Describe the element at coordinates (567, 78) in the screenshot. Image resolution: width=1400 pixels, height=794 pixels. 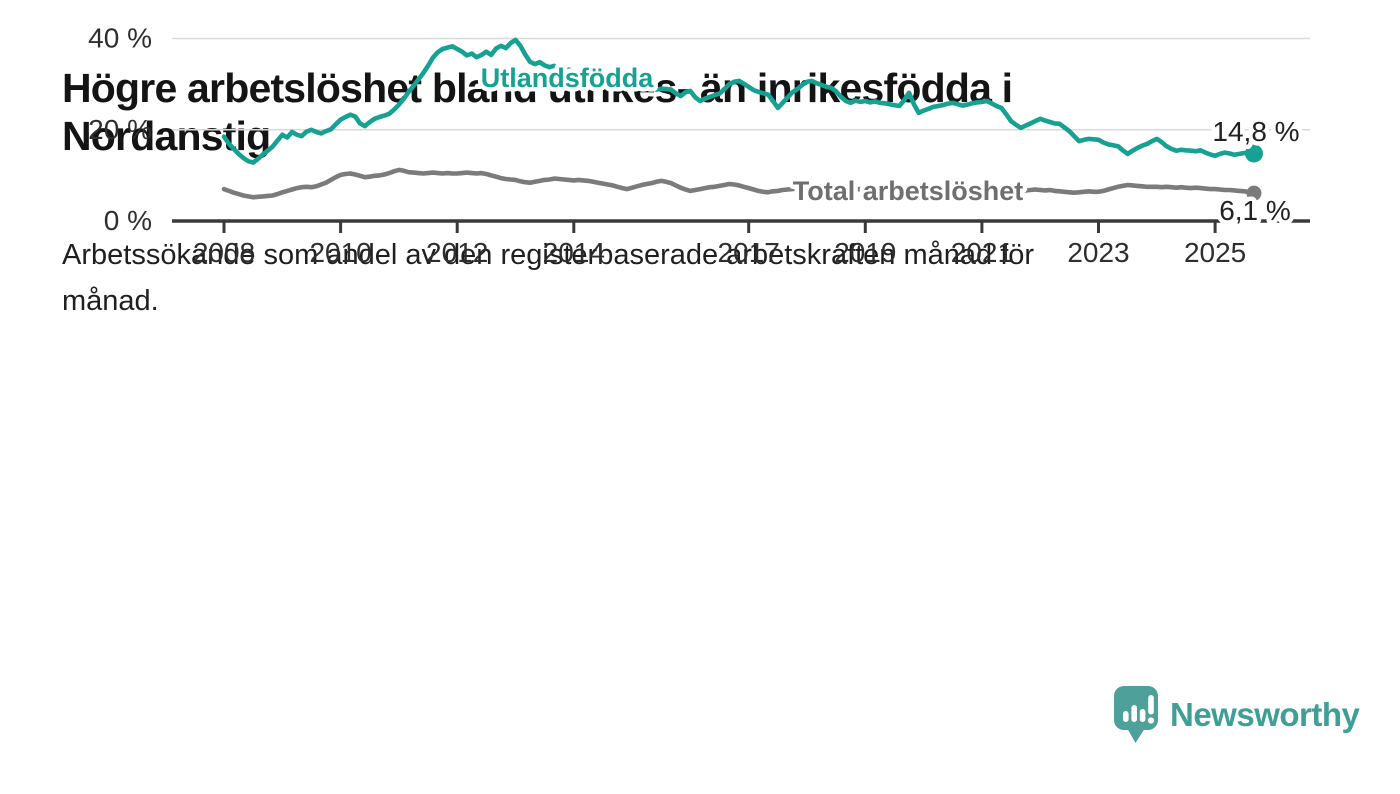
I see `foreign-born-series-label: Utlandsfödda` at that location.